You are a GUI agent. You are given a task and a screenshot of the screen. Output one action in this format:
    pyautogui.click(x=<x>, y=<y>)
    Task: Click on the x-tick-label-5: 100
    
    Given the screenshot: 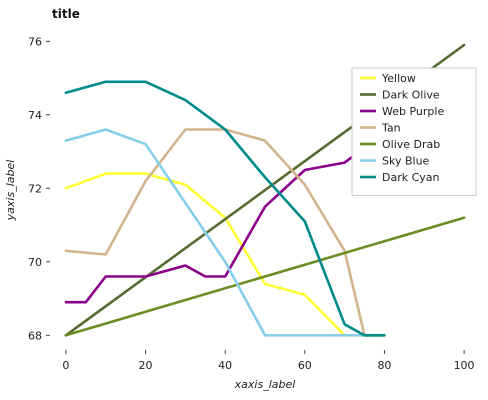 What is the action you would take?
    pyautogui.click(x=464, y=365)
    